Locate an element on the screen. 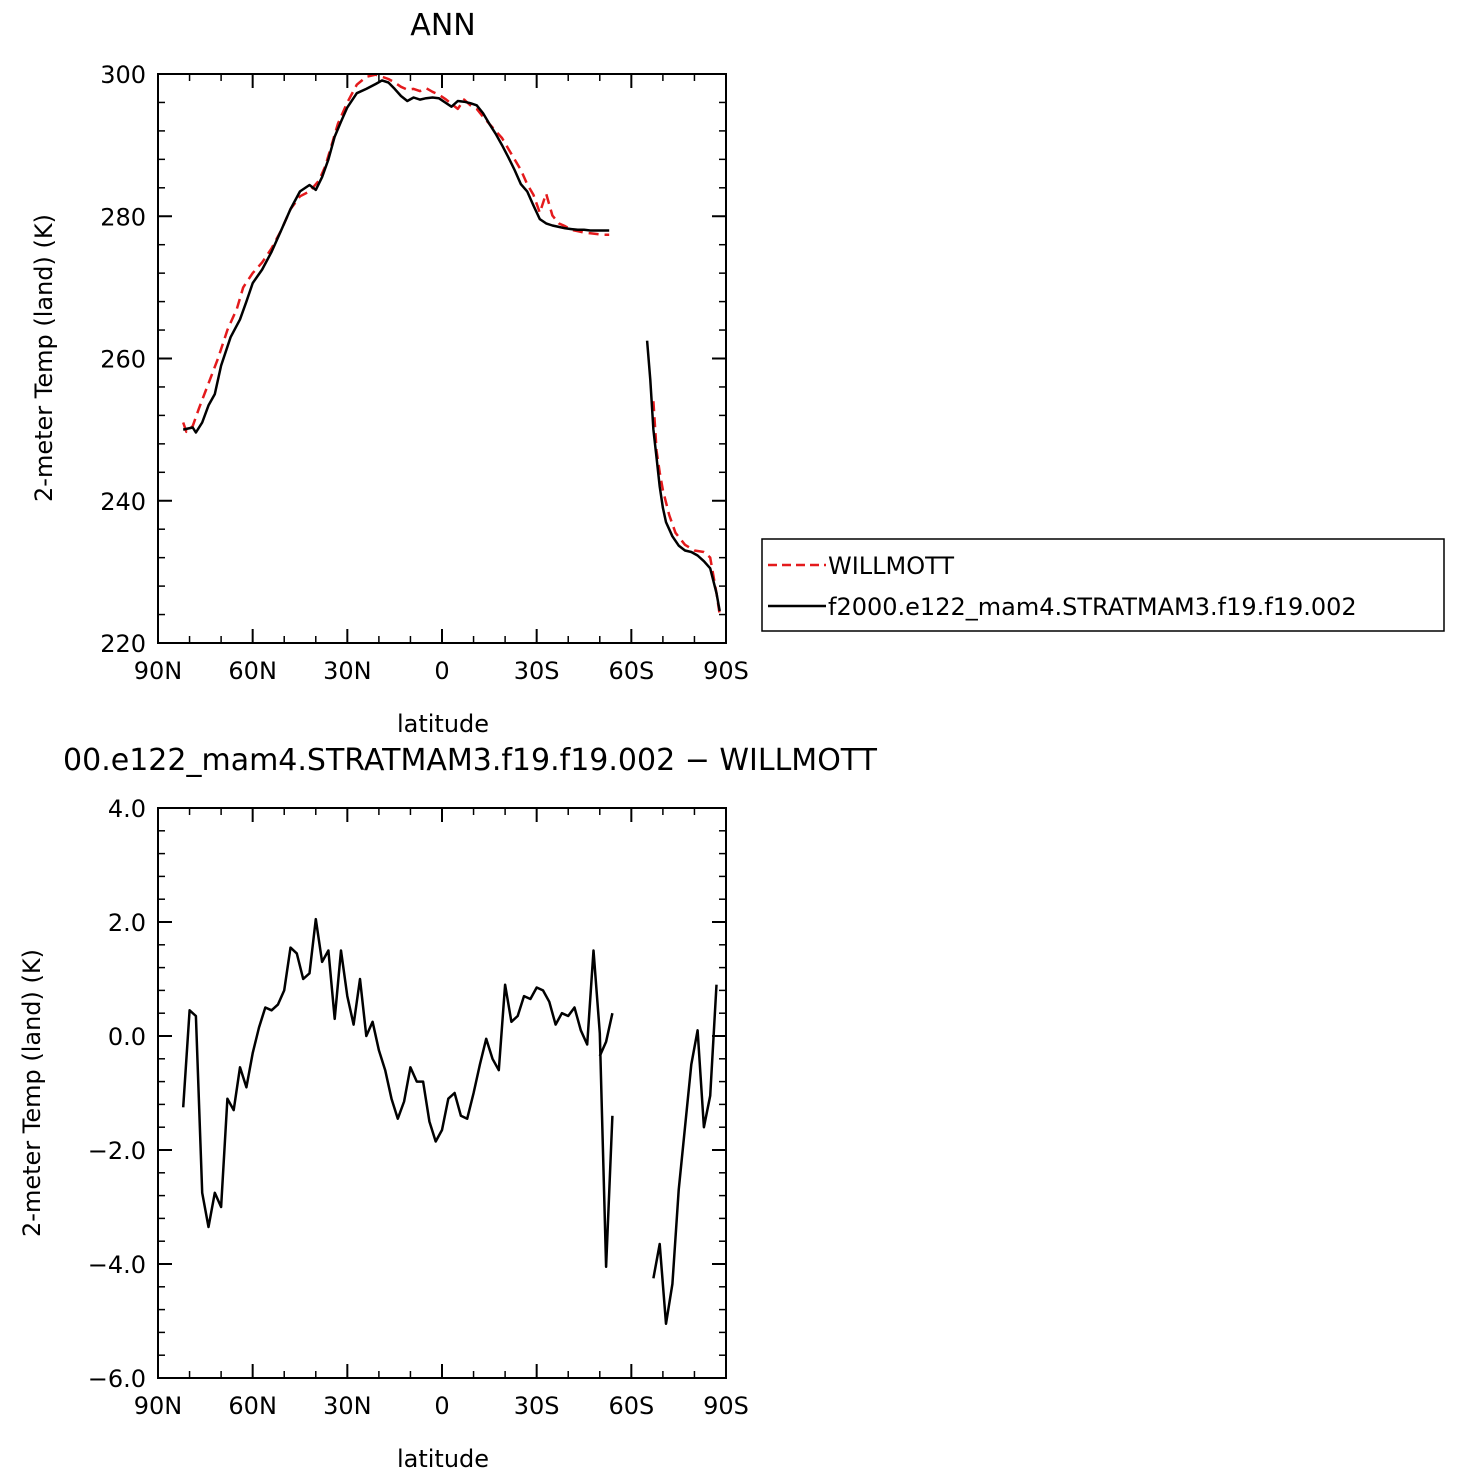 The height and width of the screenshot is (1480, 1480). bottom-panel-x-axis-label: latitude is located at coordinates (443, 1459).